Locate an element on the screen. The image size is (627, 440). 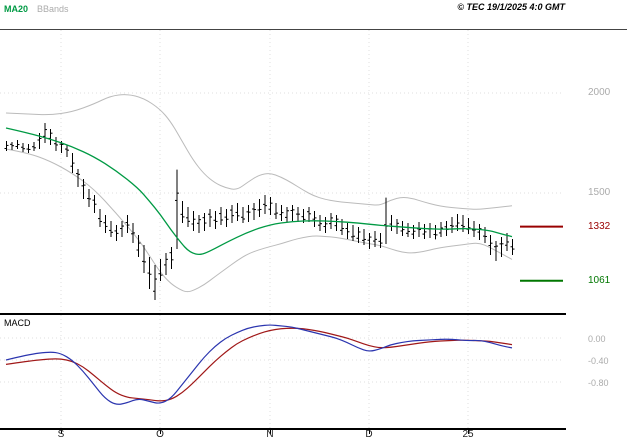
month-label: N is located at coordinates (270, 434).